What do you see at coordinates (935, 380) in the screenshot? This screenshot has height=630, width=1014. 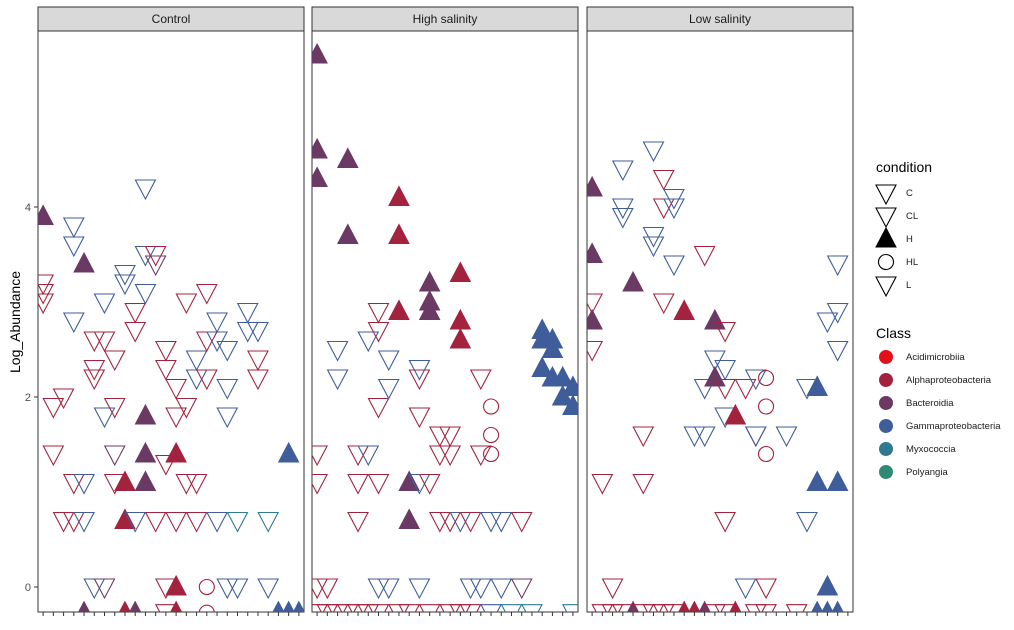 I see `legend-class-item: Alphaproteobacteria` at bounding box center [935, 380].